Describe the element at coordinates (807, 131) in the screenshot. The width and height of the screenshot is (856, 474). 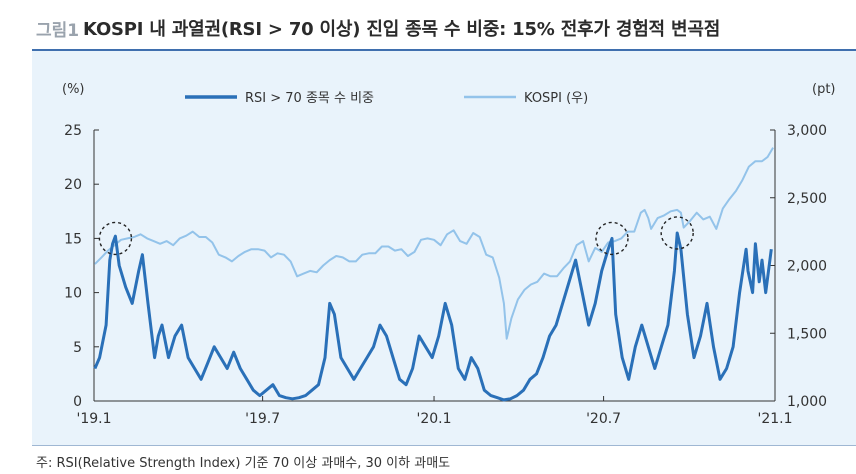
I see `right-tick-label: 3,000` at that location.